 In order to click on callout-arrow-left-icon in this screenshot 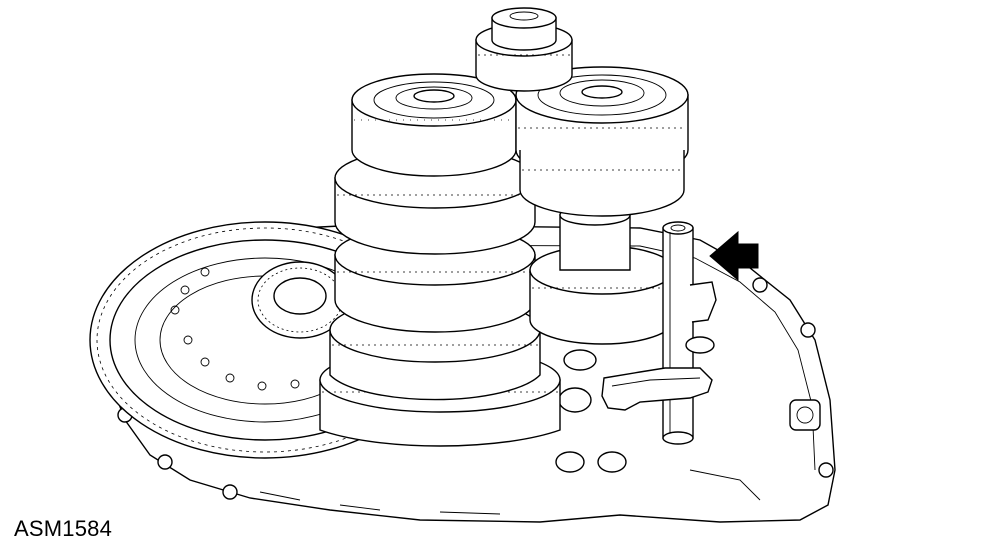, I will do `click(734, 256)`.